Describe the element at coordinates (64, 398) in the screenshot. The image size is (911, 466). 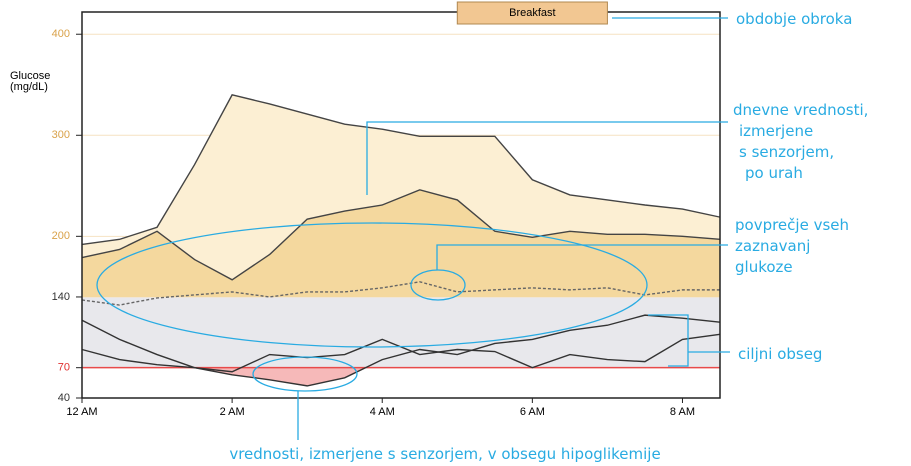
I see `y-tick-label: 40` at that location.